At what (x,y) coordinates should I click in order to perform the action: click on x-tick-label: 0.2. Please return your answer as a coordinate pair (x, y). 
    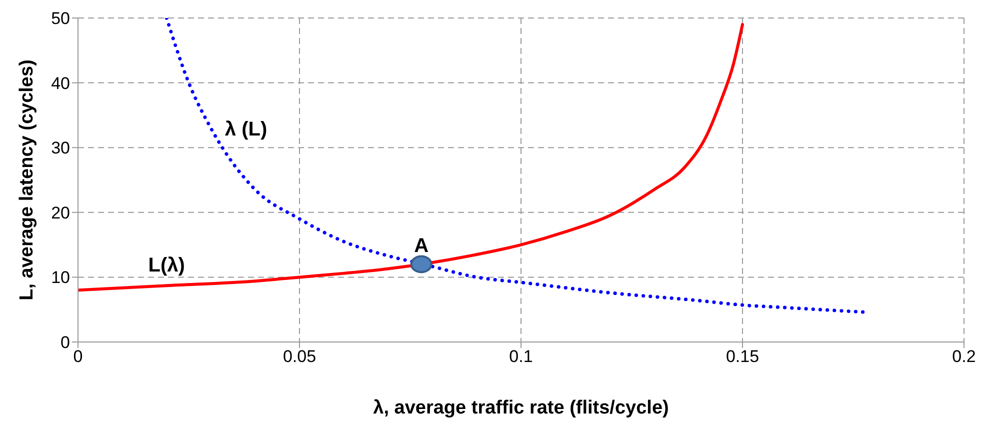
    Looking at the image, I should click on (964, 356).